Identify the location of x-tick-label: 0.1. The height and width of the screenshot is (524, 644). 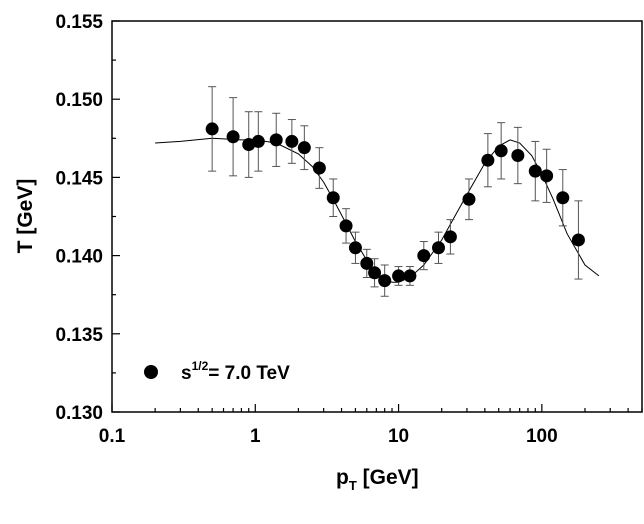
(112, 436).